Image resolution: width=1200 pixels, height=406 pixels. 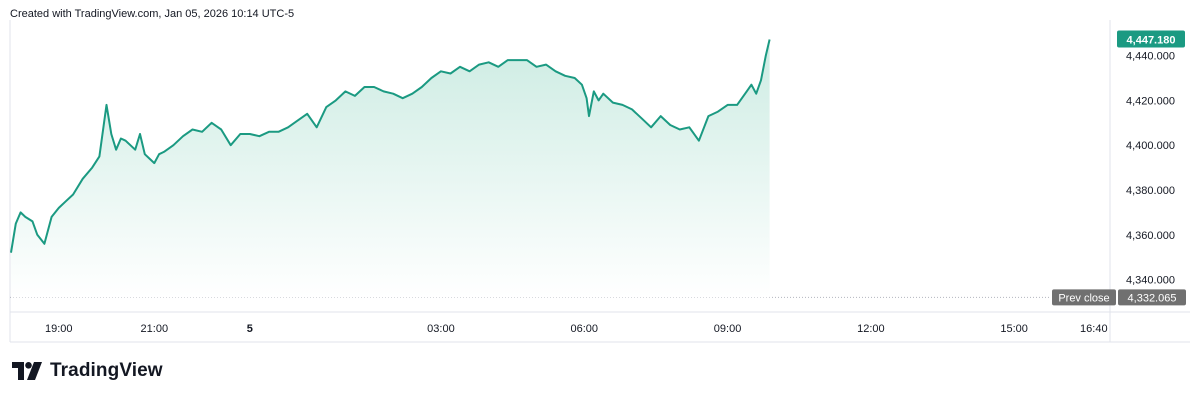 I want to click on x-tick-label: 5, so click(x=250, y=329).